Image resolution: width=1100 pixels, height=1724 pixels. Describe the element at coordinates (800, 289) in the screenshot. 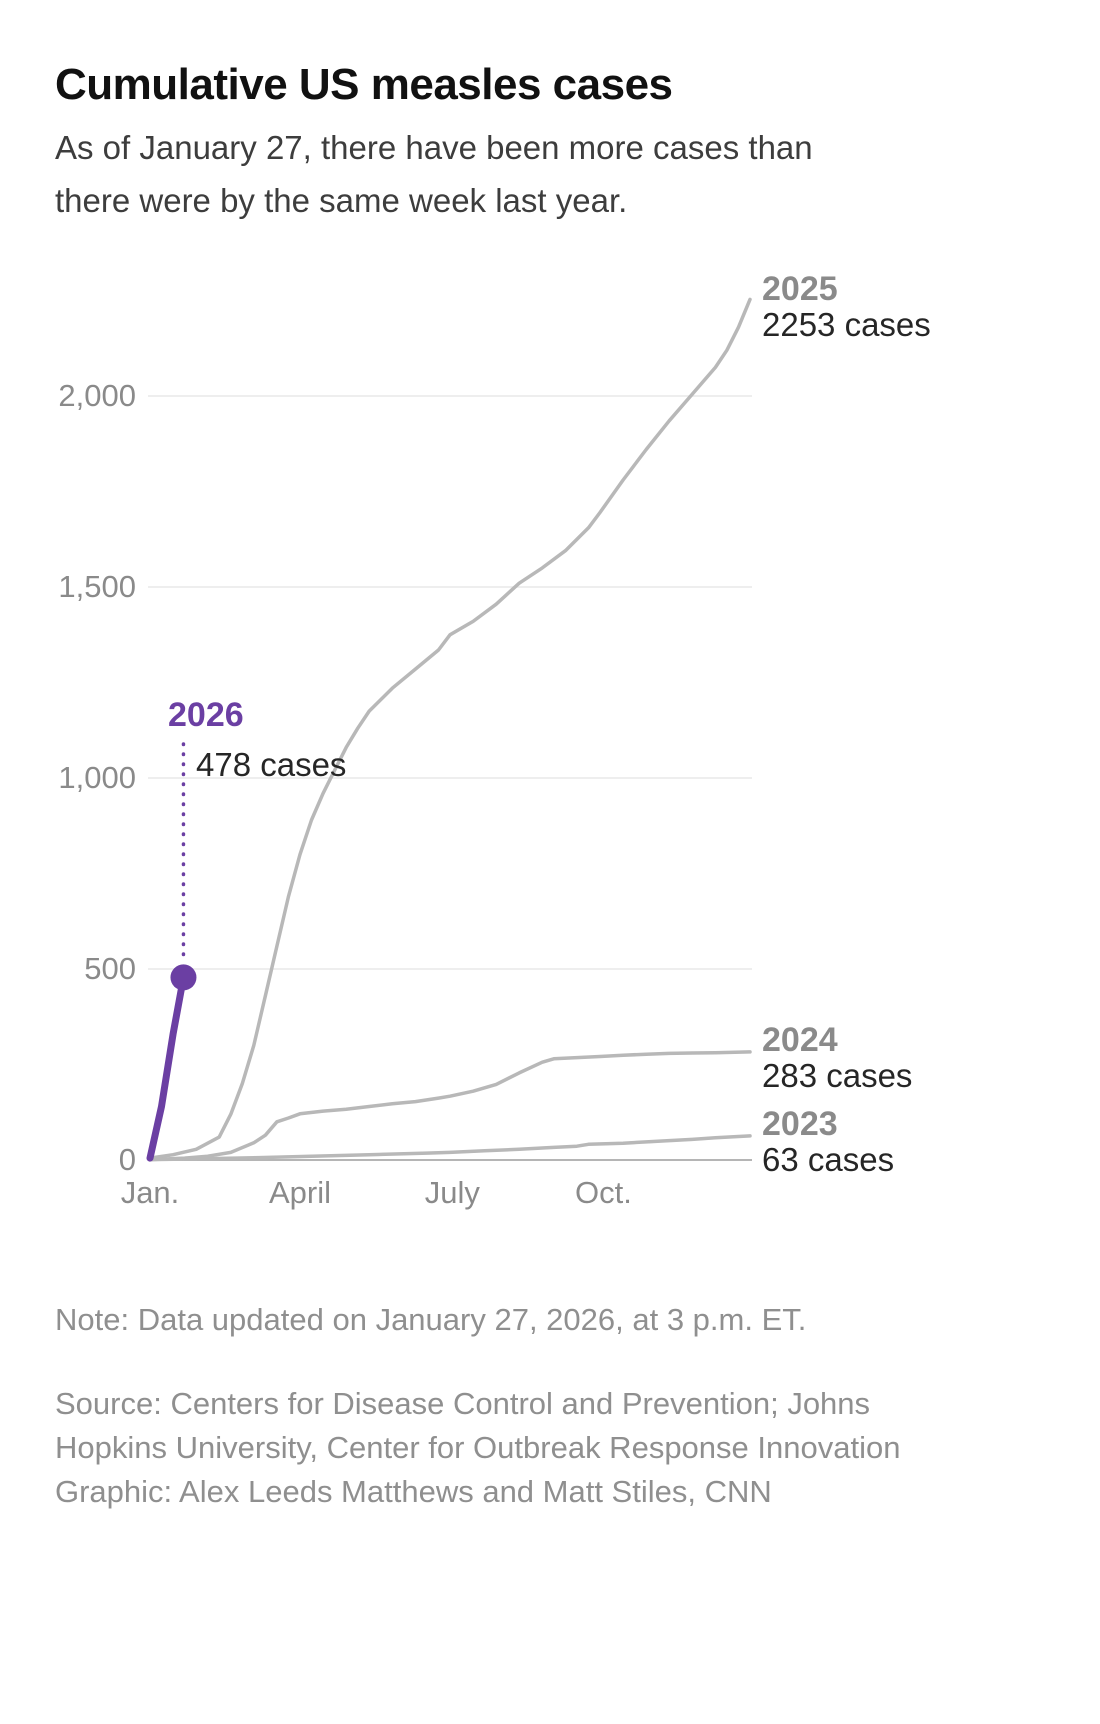

I see `series-year-2025: 2025` at that location.